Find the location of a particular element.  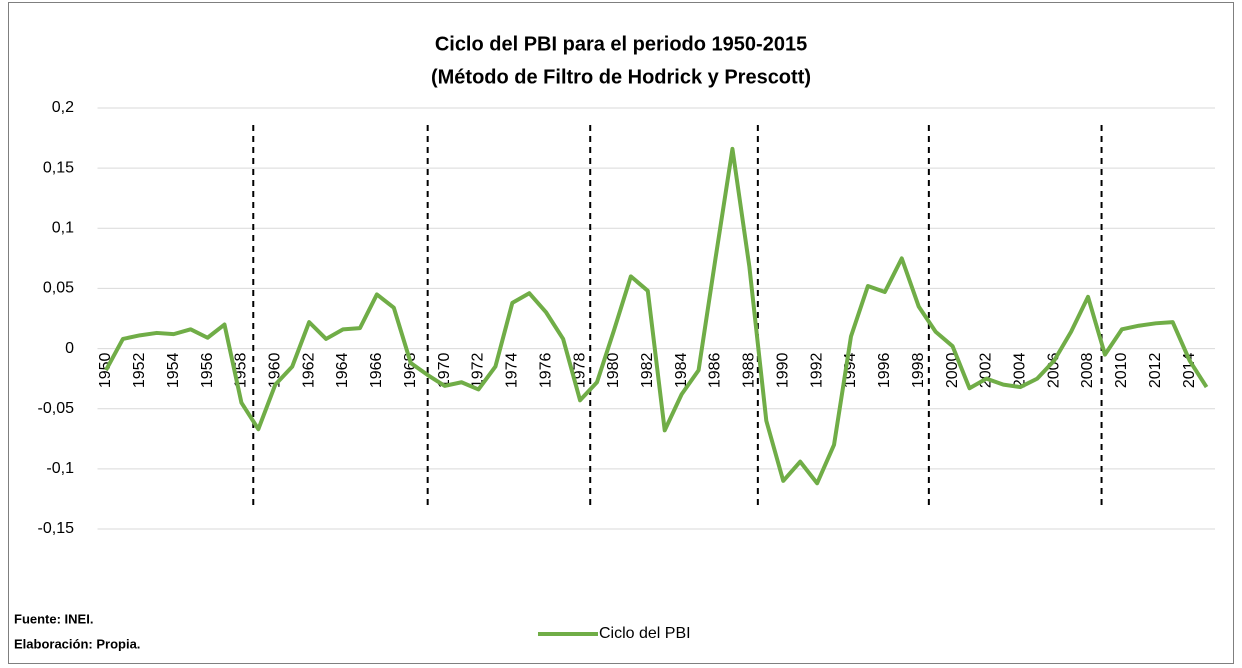

x-tick-label: 2014 is located at coordinates (1189, 370).